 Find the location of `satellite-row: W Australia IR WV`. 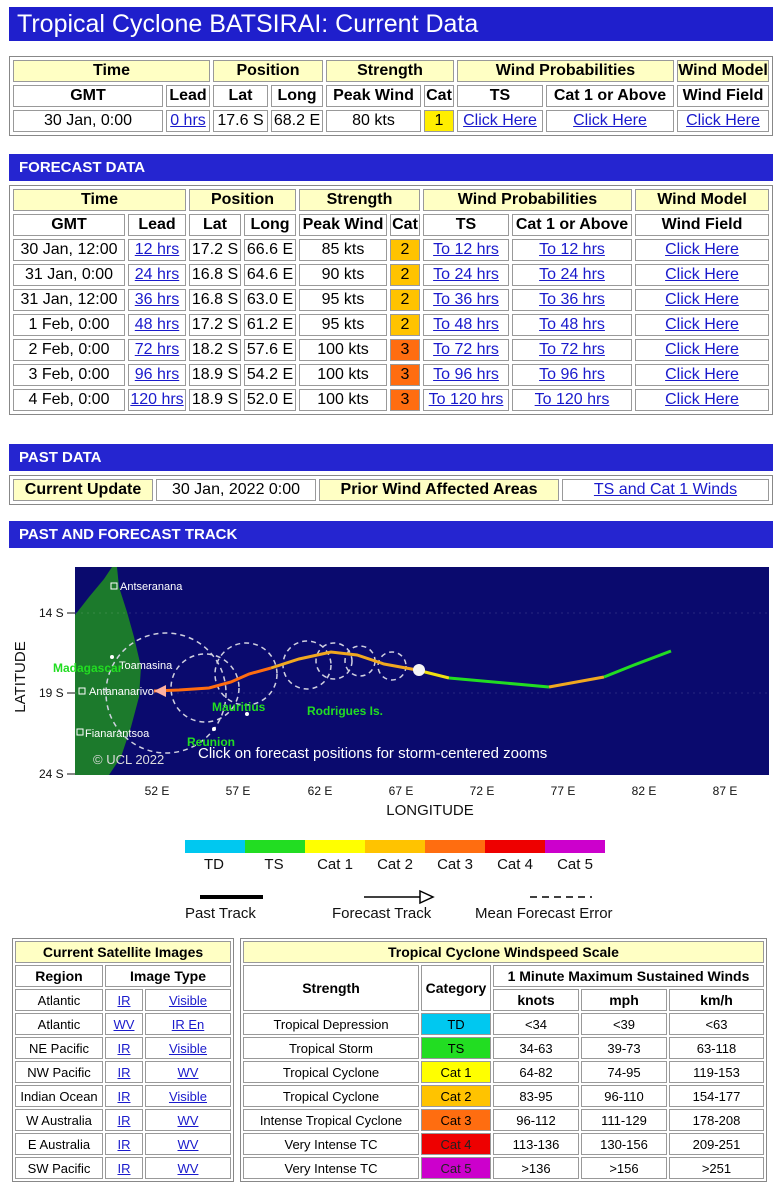

satellite-row: W Australia IR WV is located at coordinates (123, 1120).